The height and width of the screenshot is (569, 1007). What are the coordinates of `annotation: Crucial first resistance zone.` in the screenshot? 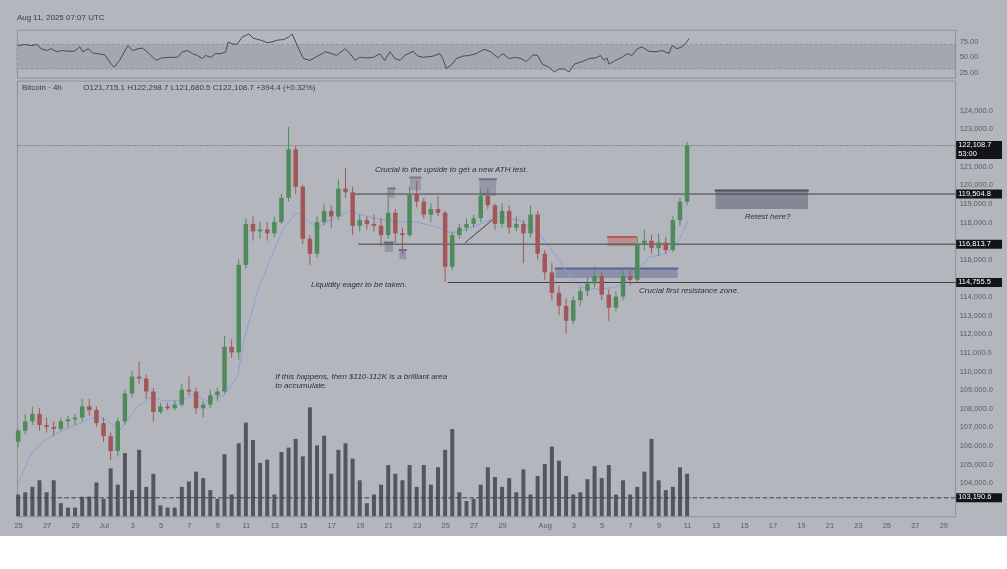 It's located at (689, 290).